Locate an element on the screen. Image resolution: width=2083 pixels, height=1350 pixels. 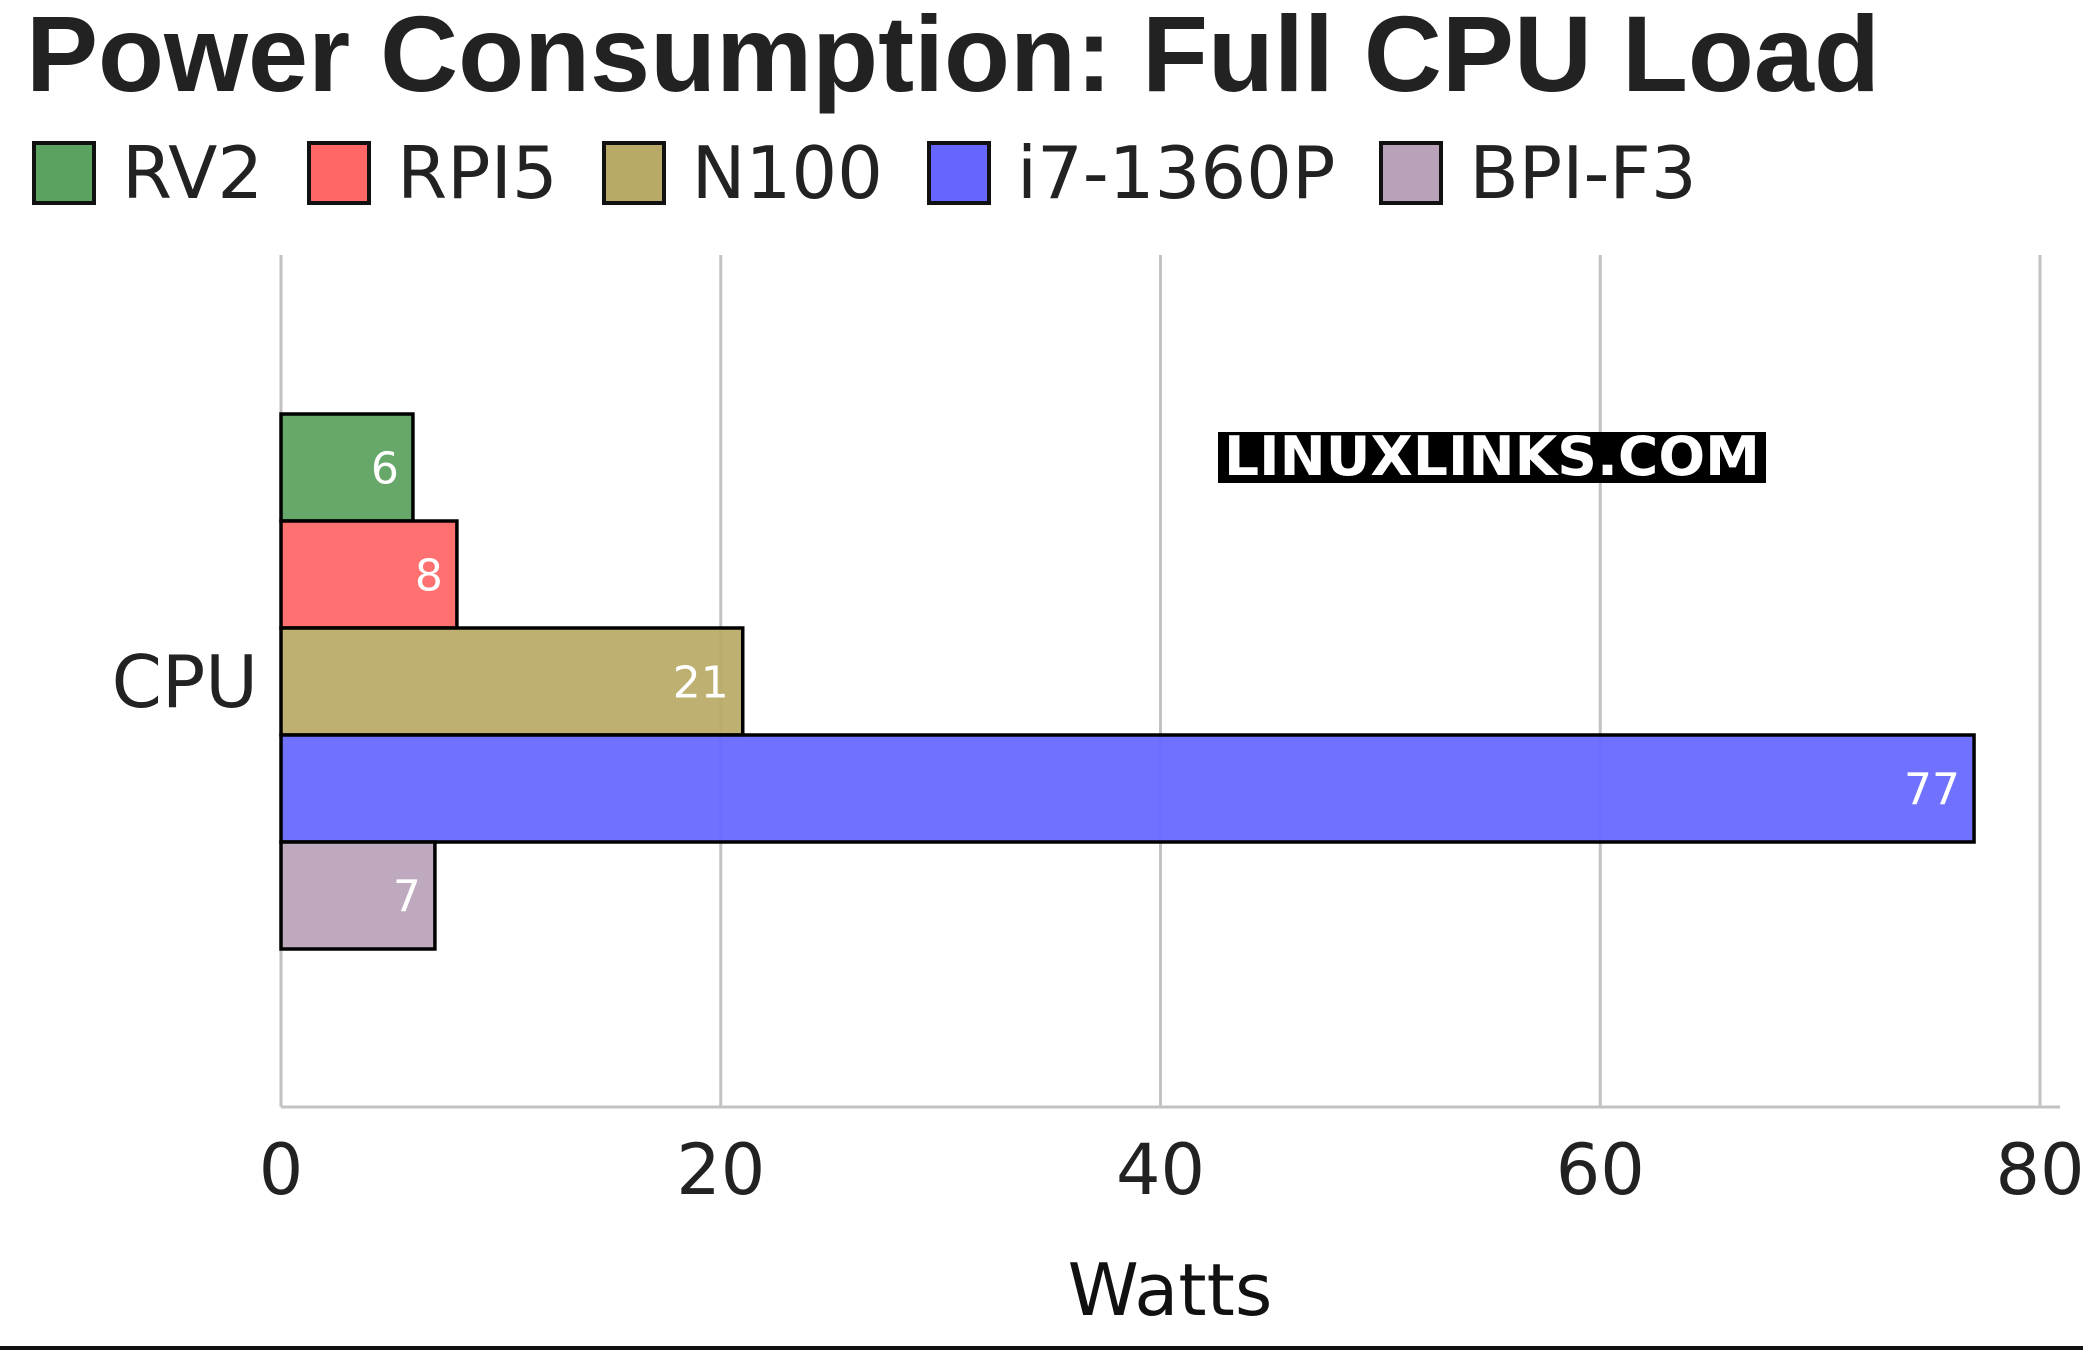
legend-item-n100: N100 is located at coordinates (742, 173).